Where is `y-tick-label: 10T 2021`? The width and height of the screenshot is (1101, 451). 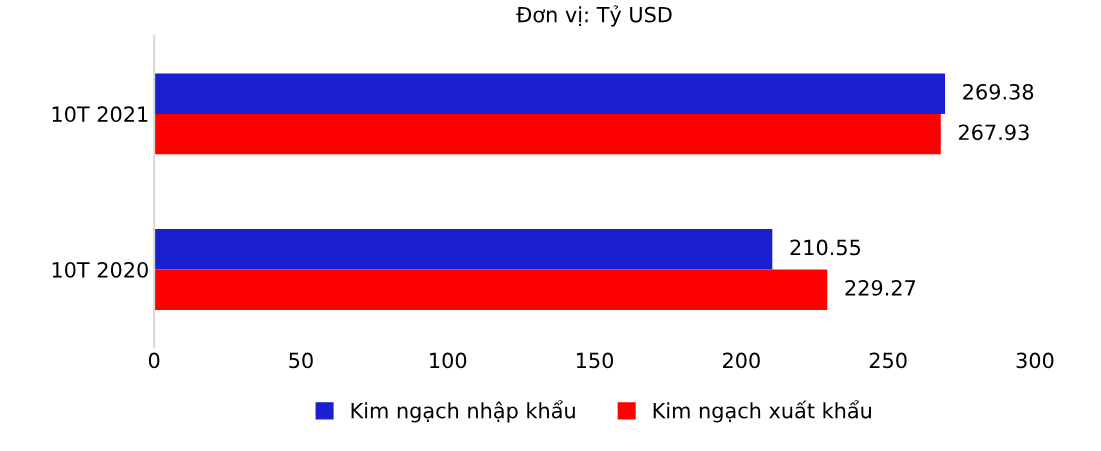
y-tick-label: 10T 2021 is located at coordinates (100, 114).